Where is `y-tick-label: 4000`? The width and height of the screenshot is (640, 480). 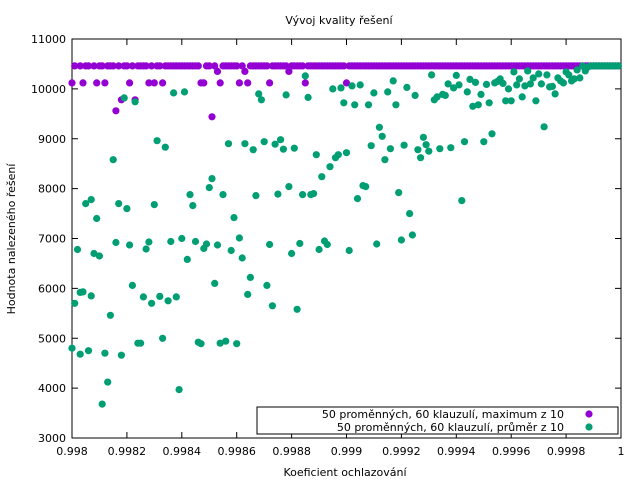
y-tick-label: 4000 is located at coordinates (52, 388).